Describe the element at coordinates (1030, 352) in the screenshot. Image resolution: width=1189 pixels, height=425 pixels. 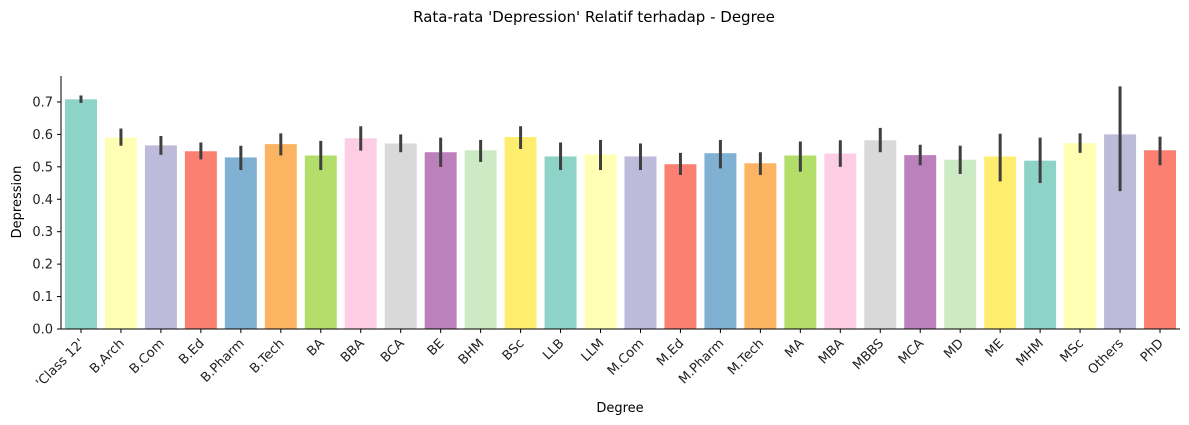
I see `x-tick-label-24: MHM` at that location.